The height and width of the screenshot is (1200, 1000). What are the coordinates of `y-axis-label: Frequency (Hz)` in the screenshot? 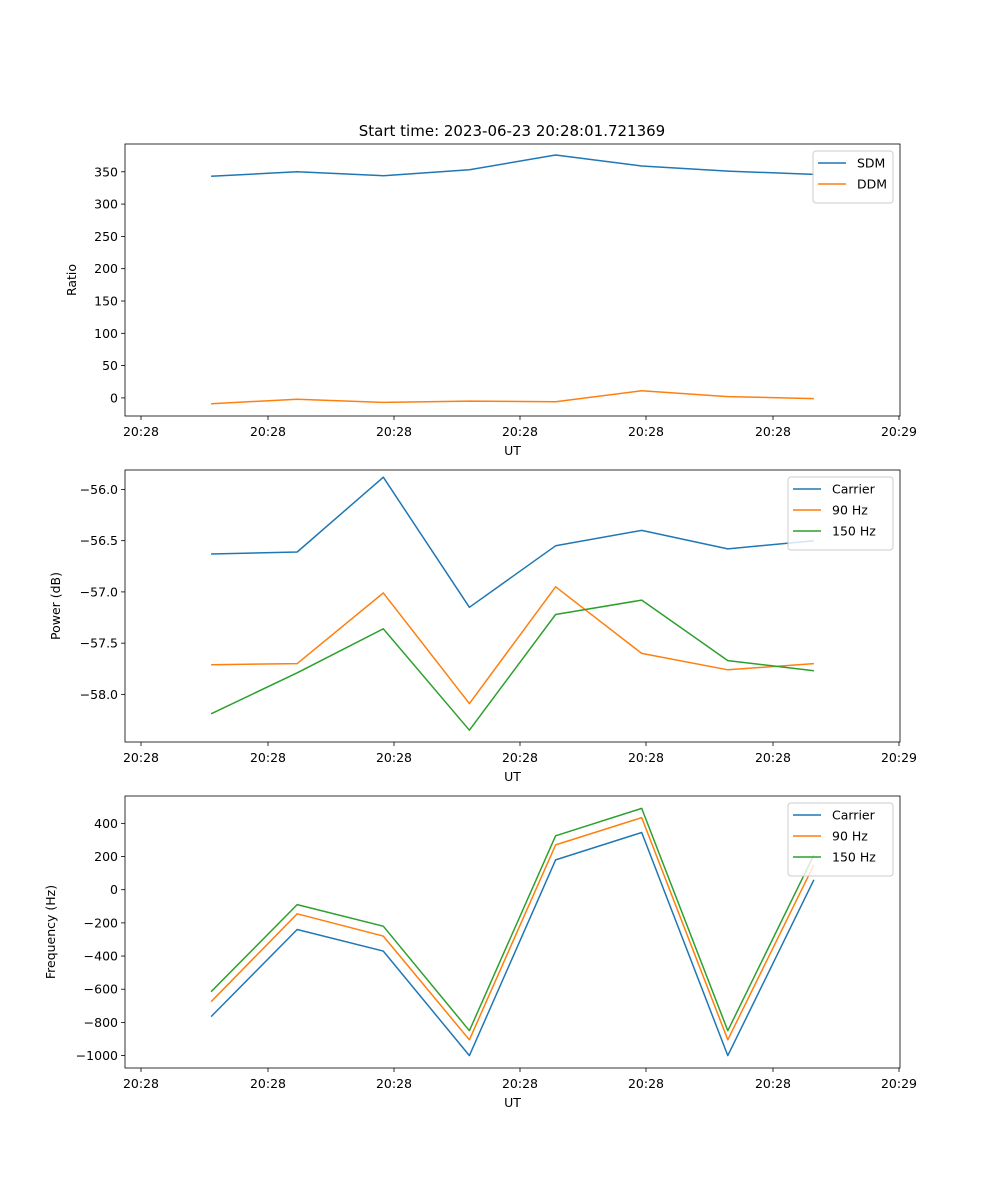 It's located at (50, 932).